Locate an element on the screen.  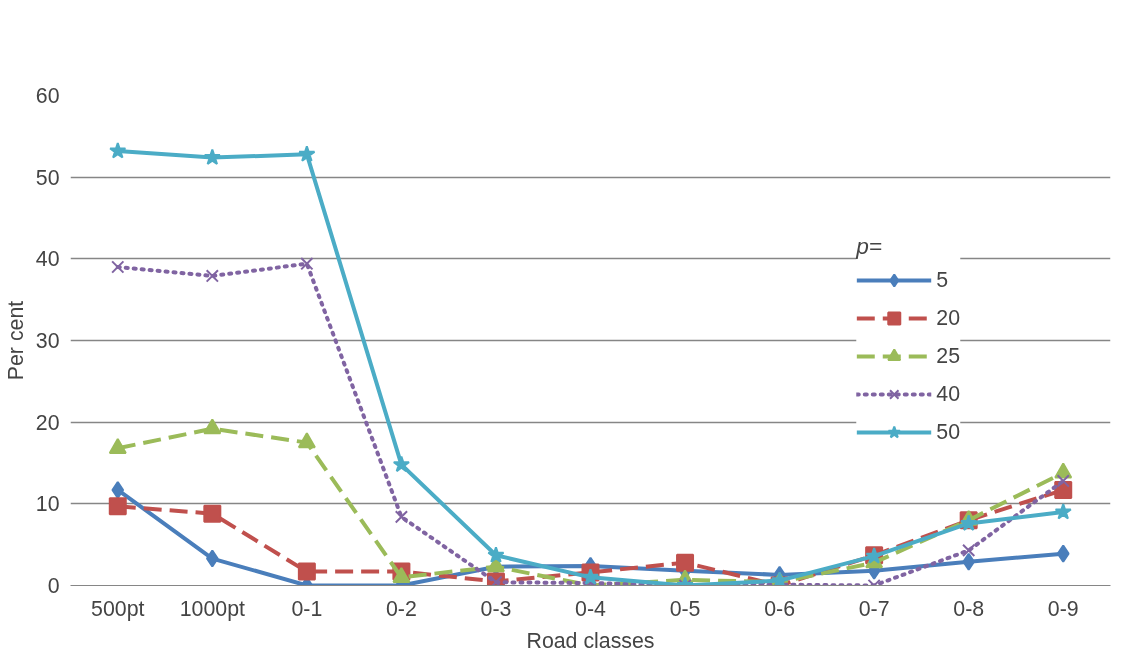
legend-label: 25 is located at coordinates (948, 356).